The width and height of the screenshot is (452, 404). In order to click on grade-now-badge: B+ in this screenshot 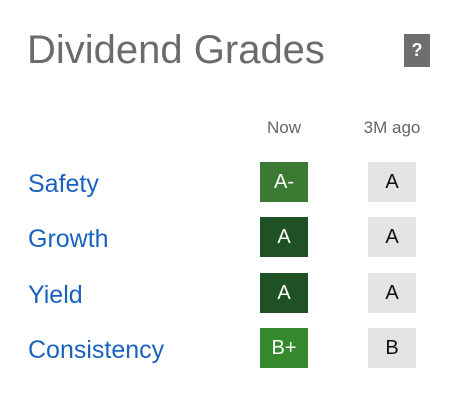, I will do `click(284, 348)`.